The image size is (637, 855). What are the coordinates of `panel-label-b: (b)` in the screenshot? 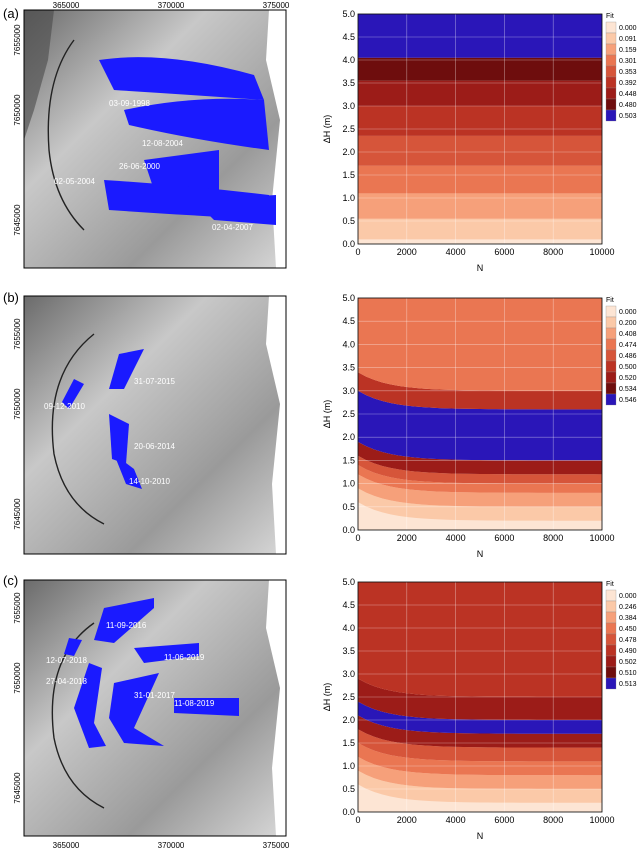 It's located at (11, 297).